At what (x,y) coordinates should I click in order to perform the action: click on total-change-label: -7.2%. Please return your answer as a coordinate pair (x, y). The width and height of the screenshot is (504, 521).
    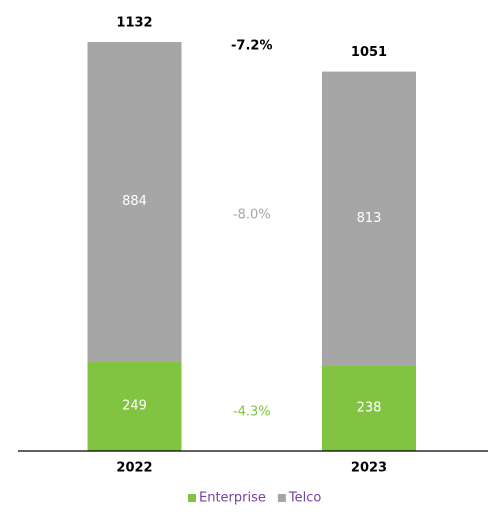
    Looking at the image, I should click on (251, 46).